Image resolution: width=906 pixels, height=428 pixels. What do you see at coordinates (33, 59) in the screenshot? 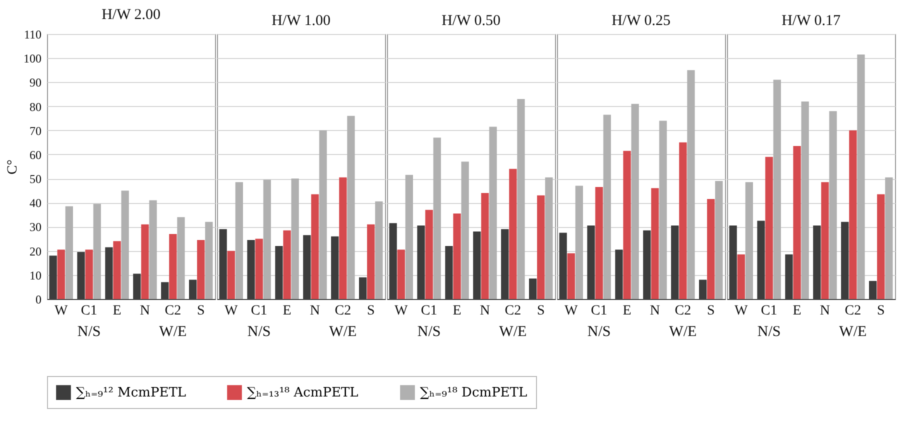
I see `y-tick-label: 100` at bounding box center [33, 59].